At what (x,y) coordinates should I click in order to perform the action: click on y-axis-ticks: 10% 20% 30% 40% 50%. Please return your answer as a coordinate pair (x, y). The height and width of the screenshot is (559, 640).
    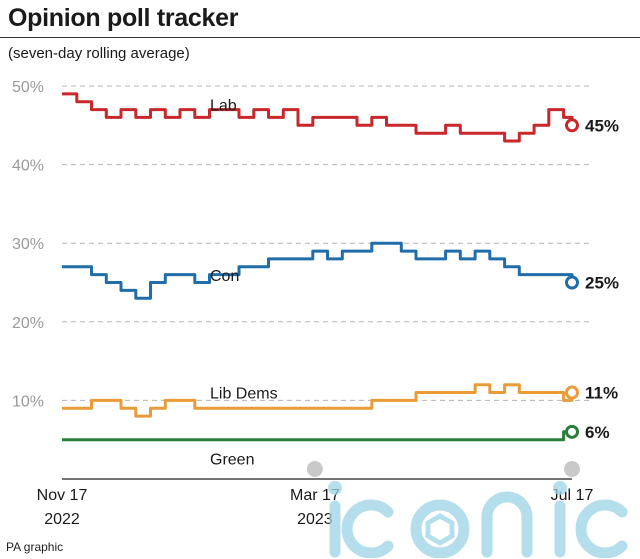
    Looking at the image, I should click on (28, 244).